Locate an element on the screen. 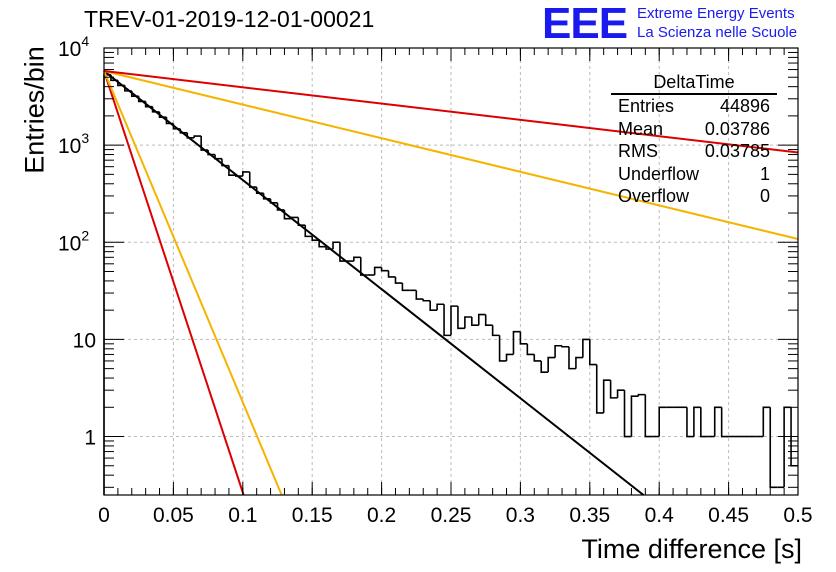 Image resolution: width=836 pixels, height=572 pixels. stats-label: RMS is located at coordinates (638, 151).